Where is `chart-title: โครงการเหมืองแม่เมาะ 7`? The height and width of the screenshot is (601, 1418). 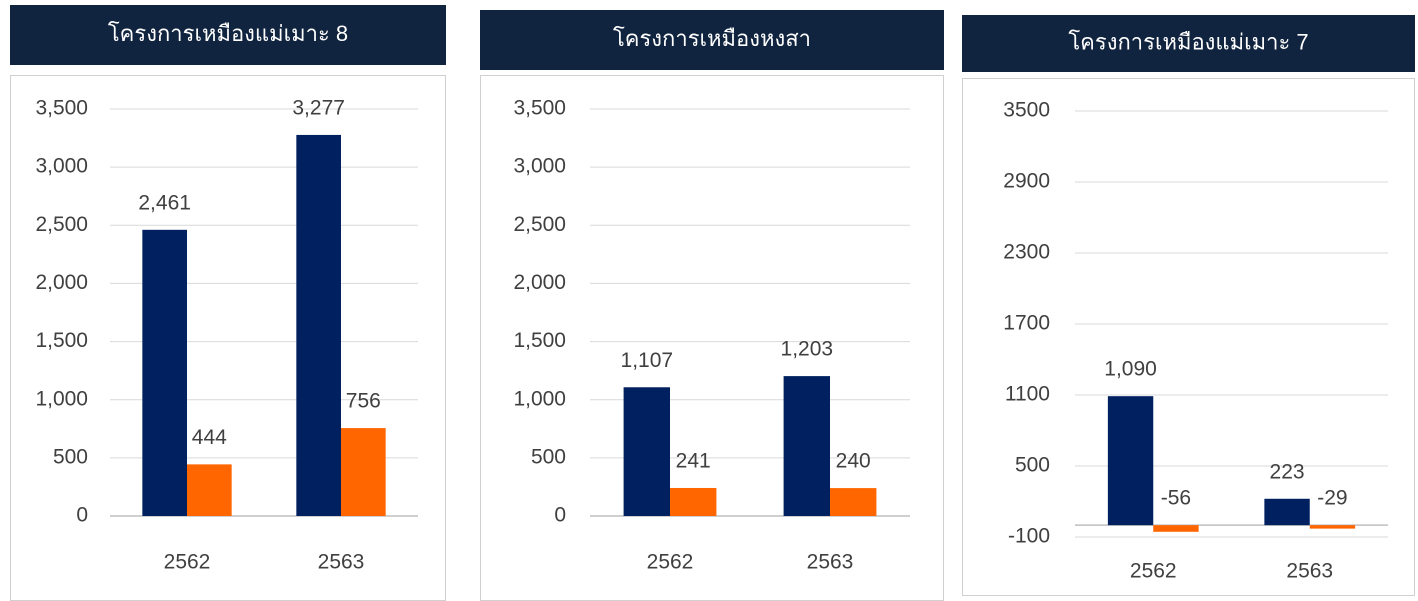 chart-title: โครงการเหมืองแม่เมาะ 7 is located at coordinates (1188, 41).